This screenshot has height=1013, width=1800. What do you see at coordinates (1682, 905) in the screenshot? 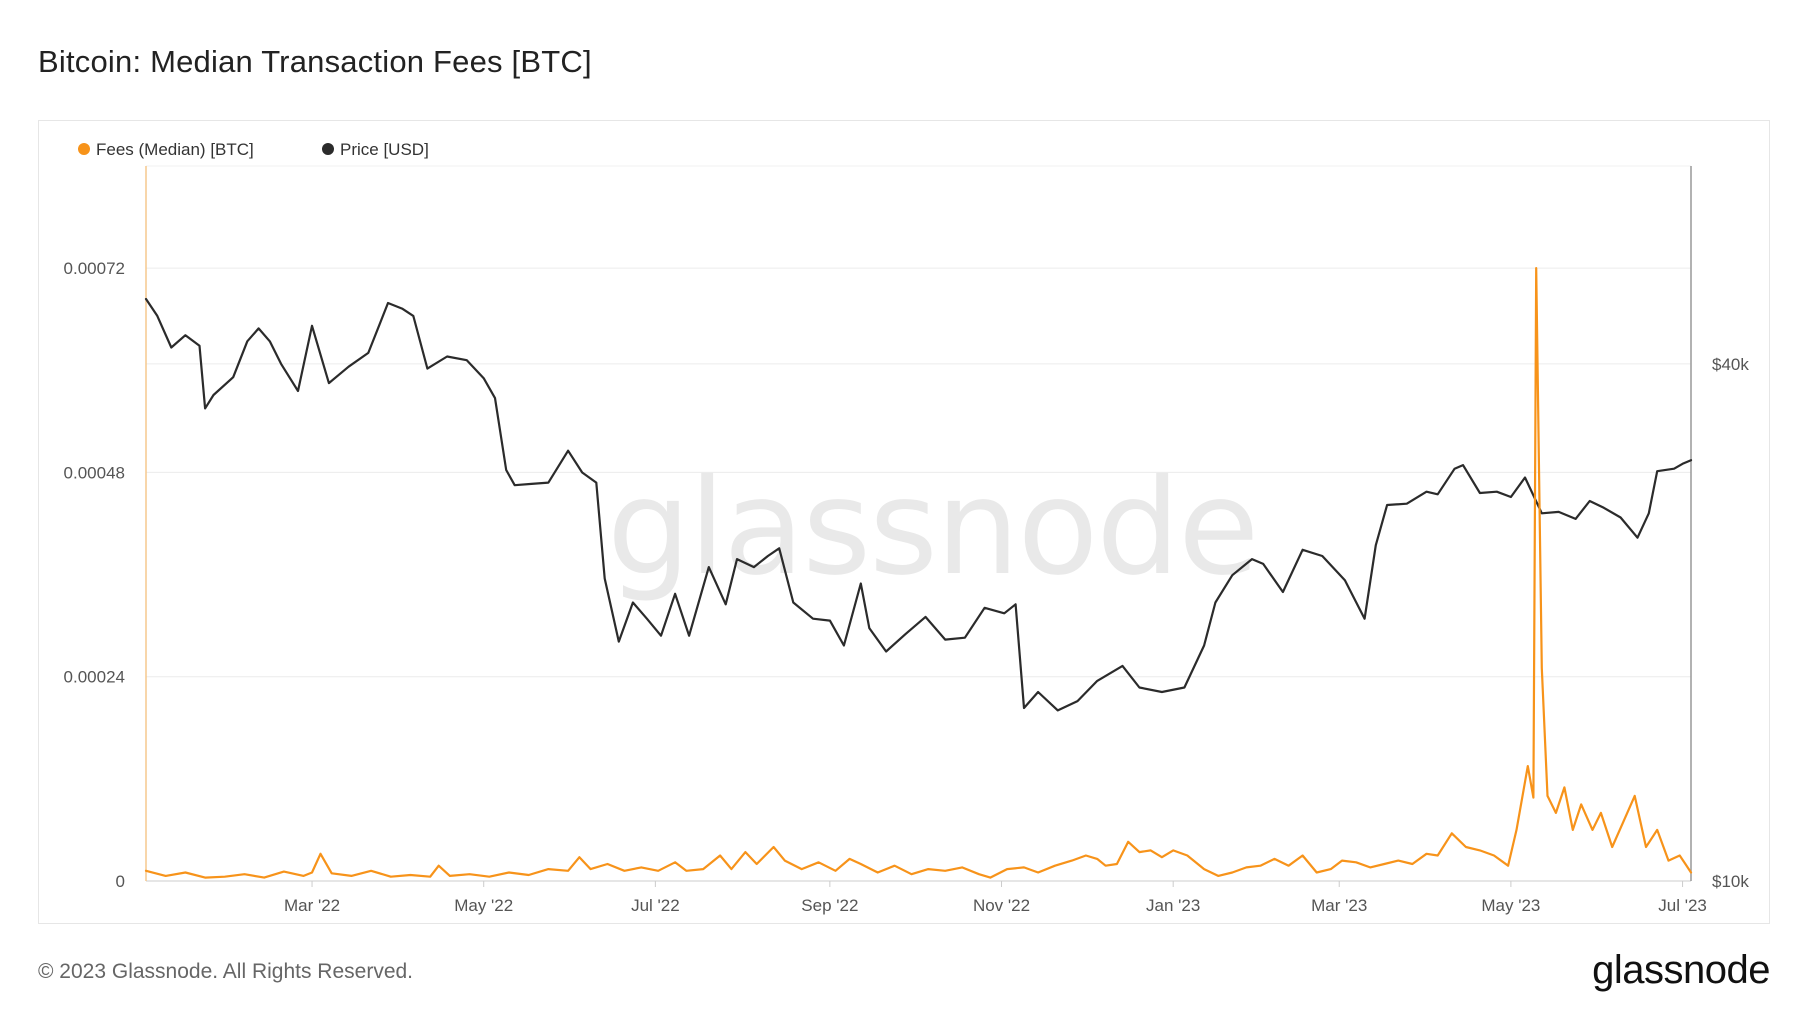
I see `x-tick-label: Jul '23` at bounding box center [1682, 905].